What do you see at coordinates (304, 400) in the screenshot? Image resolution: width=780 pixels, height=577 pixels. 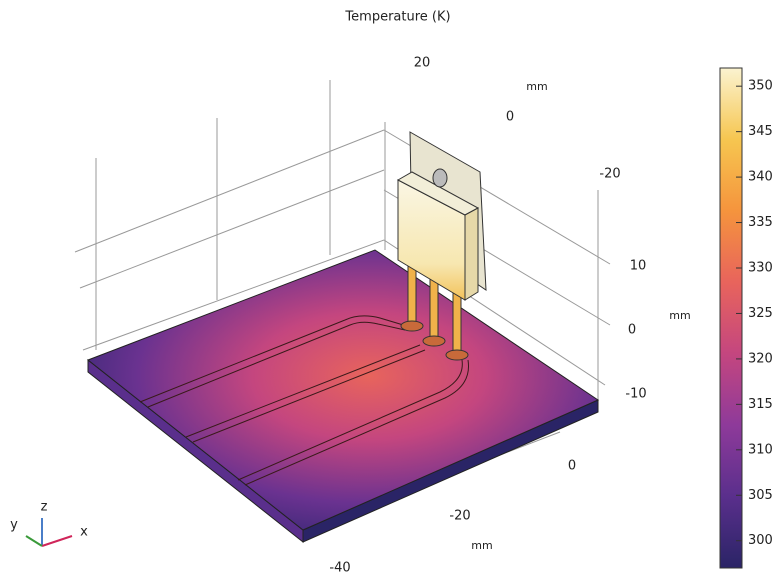 I see `traces` at bounding box center [304, 400].